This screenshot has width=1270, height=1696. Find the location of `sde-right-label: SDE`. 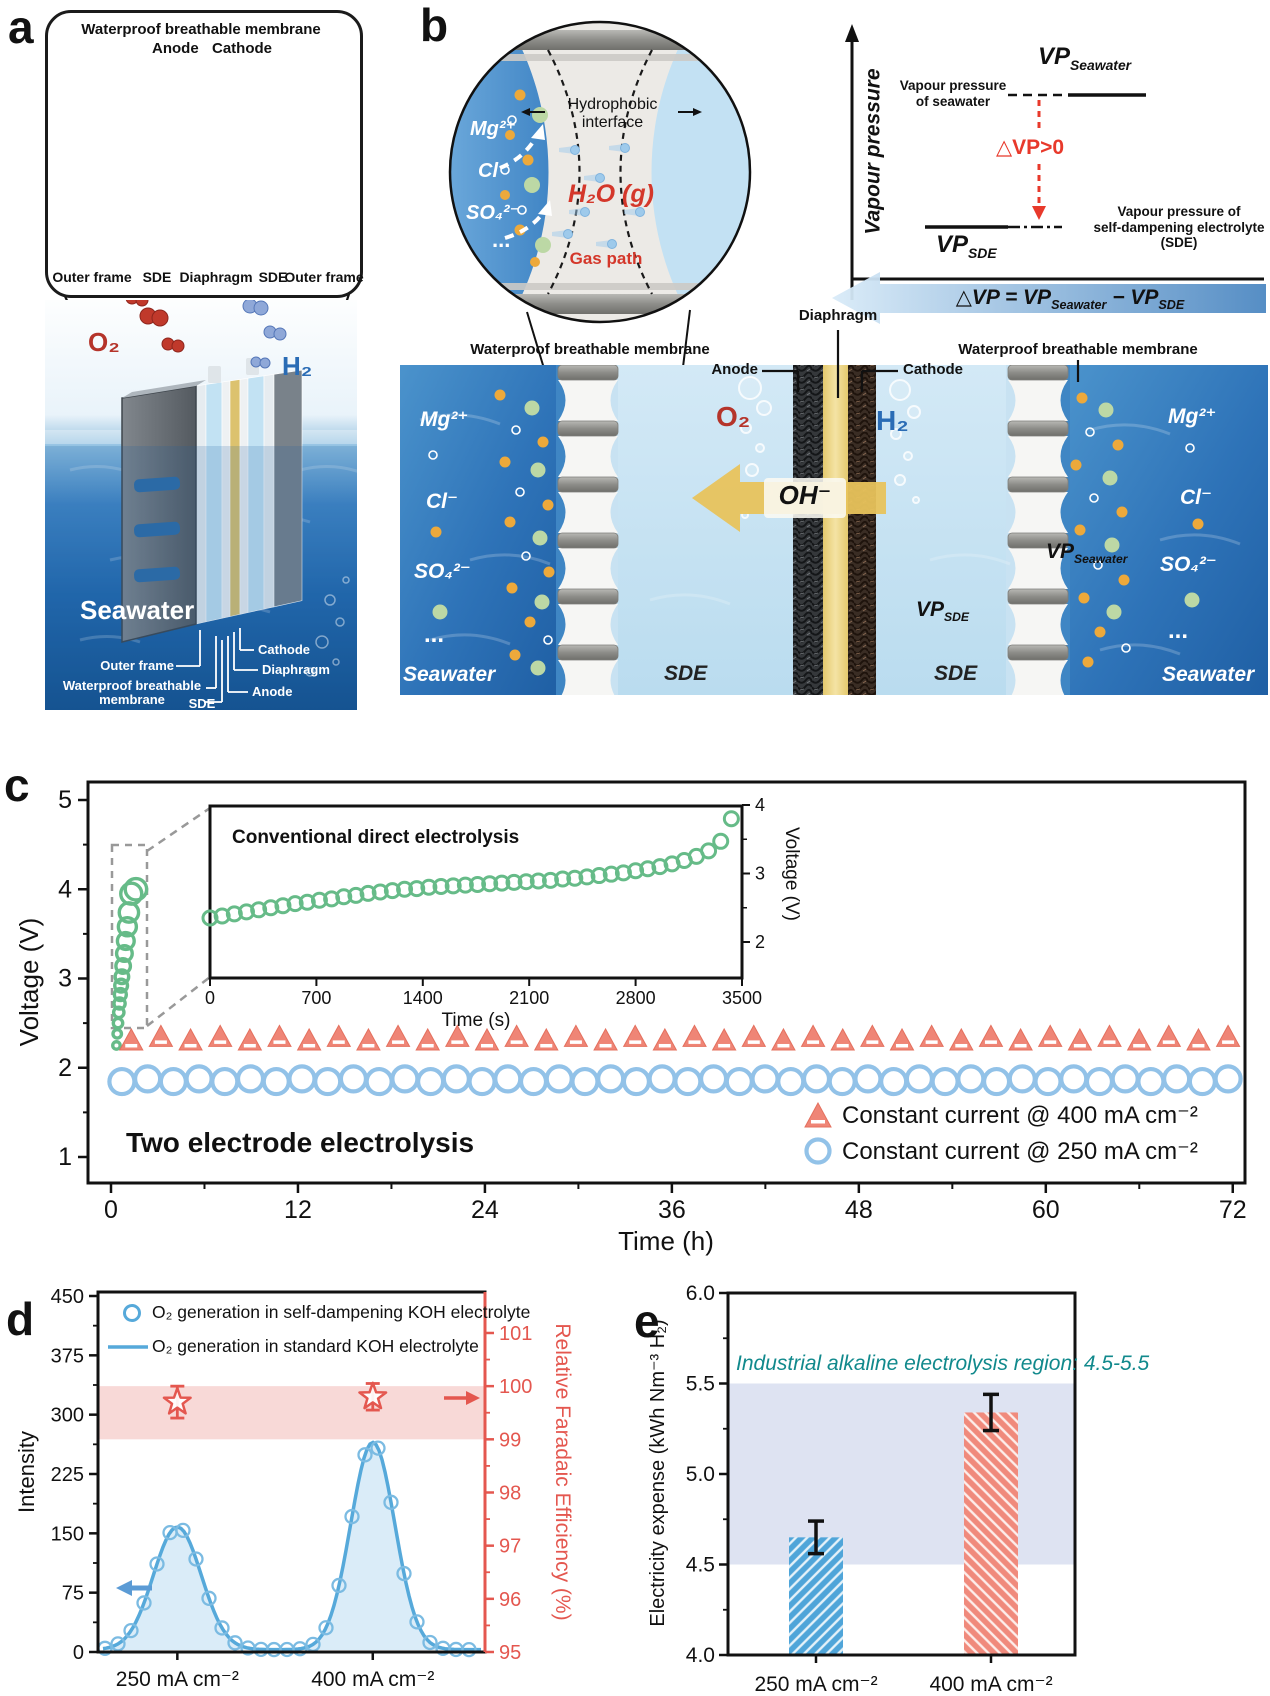

sde-right-label: SDE is located at coordinates (956, 673).